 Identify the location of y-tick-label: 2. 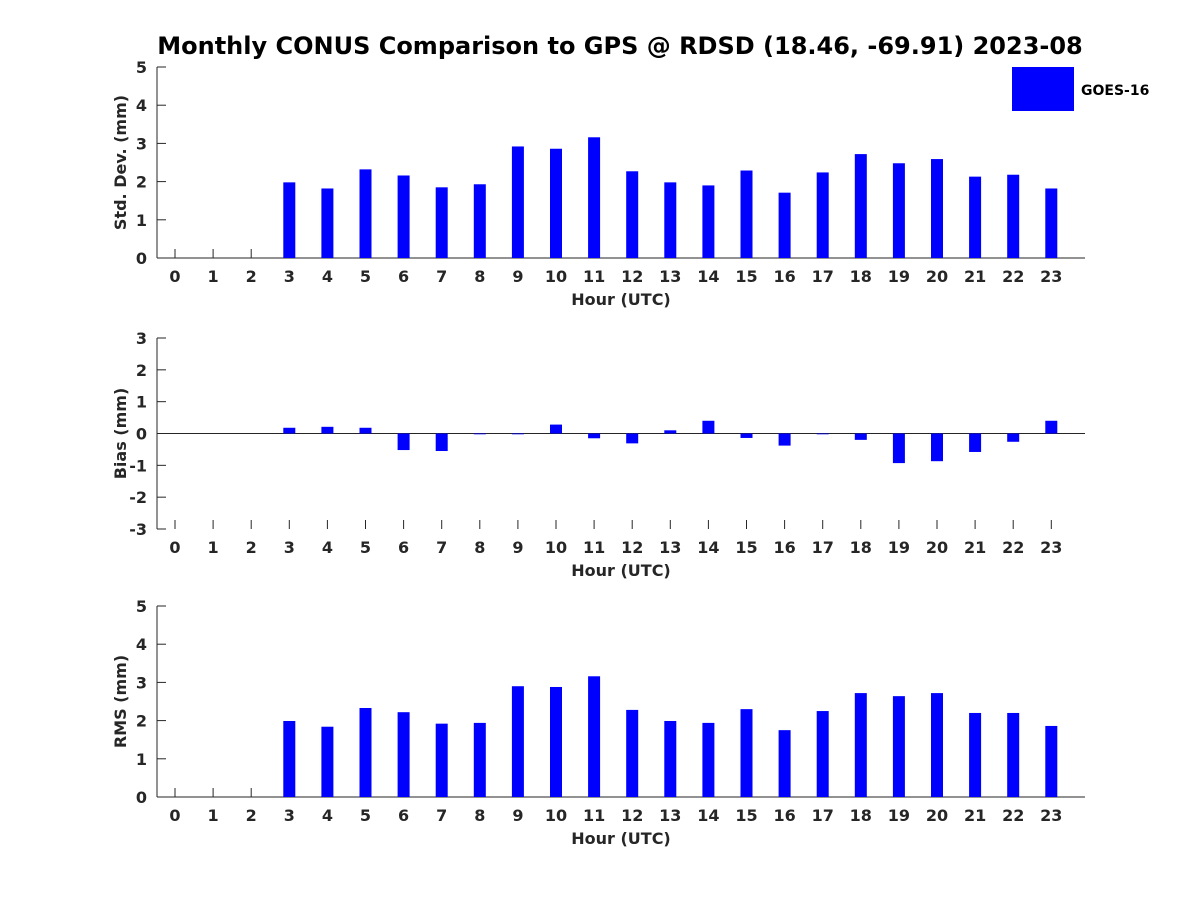
(141, 182).